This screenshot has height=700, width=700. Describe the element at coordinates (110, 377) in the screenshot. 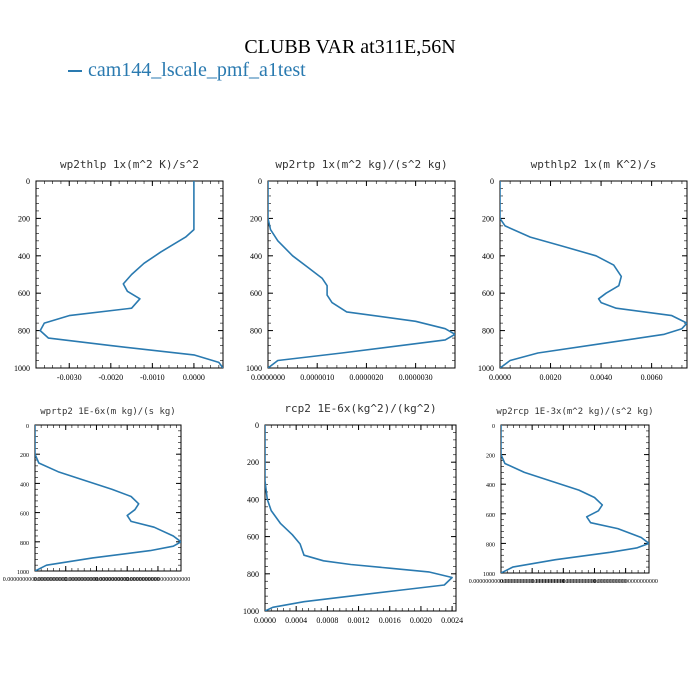

I see `x-tick-label: -0.0020` at that location.